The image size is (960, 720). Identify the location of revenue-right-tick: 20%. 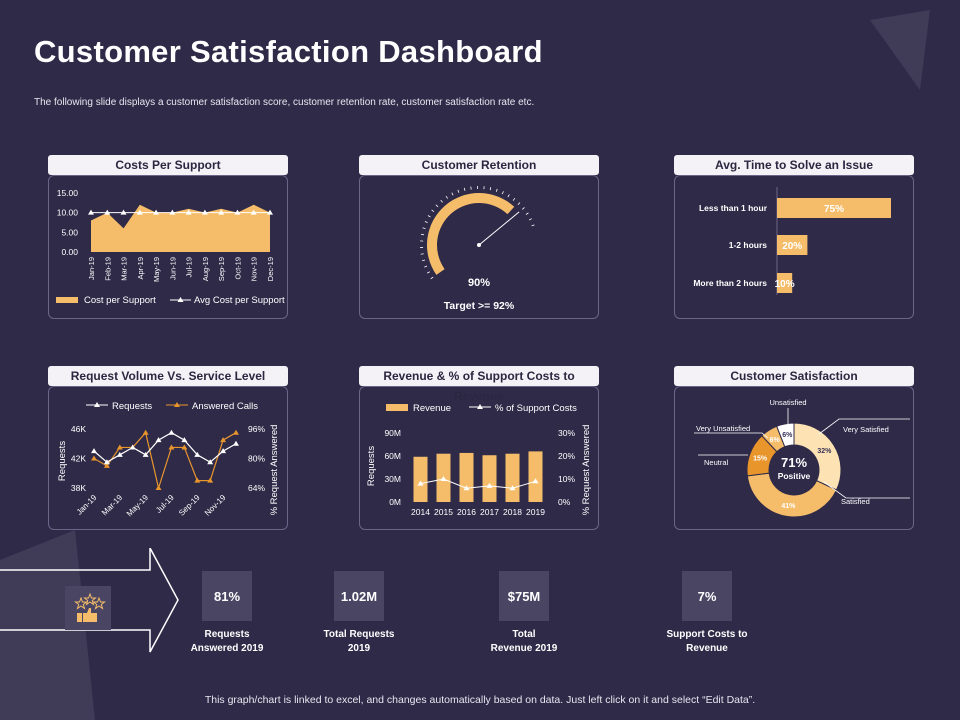
(566, 456).